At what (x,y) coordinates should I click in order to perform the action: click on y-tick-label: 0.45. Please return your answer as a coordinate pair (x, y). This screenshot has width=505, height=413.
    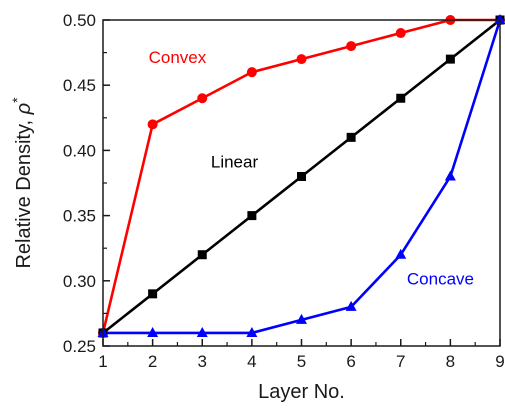
    Looking at the image, I should click on (79, 85).